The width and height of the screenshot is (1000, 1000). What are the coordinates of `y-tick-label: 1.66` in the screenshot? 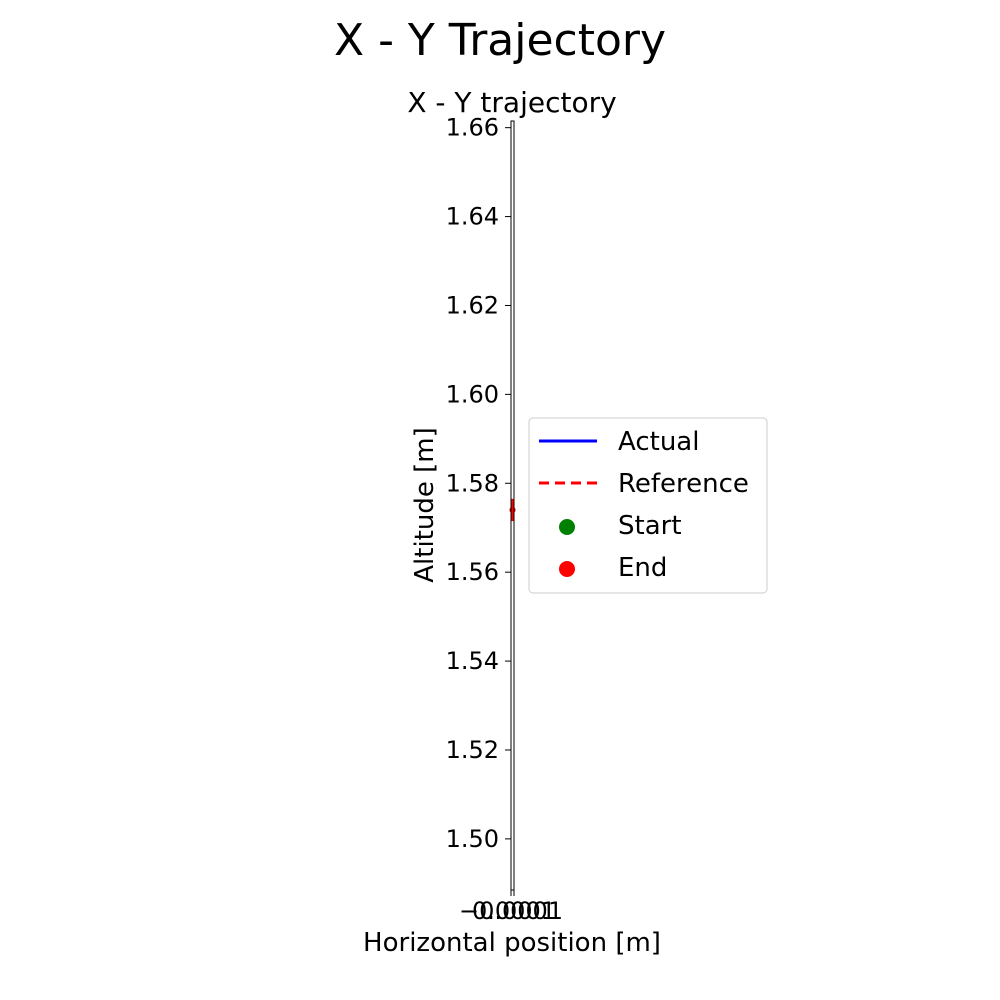 It's located at (472, 128).